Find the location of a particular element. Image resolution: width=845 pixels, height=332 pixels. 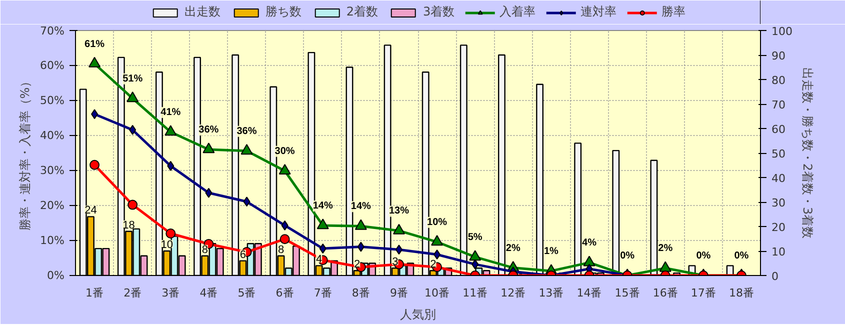

y-tick-label: 20% is located at coordinates (52, 205).